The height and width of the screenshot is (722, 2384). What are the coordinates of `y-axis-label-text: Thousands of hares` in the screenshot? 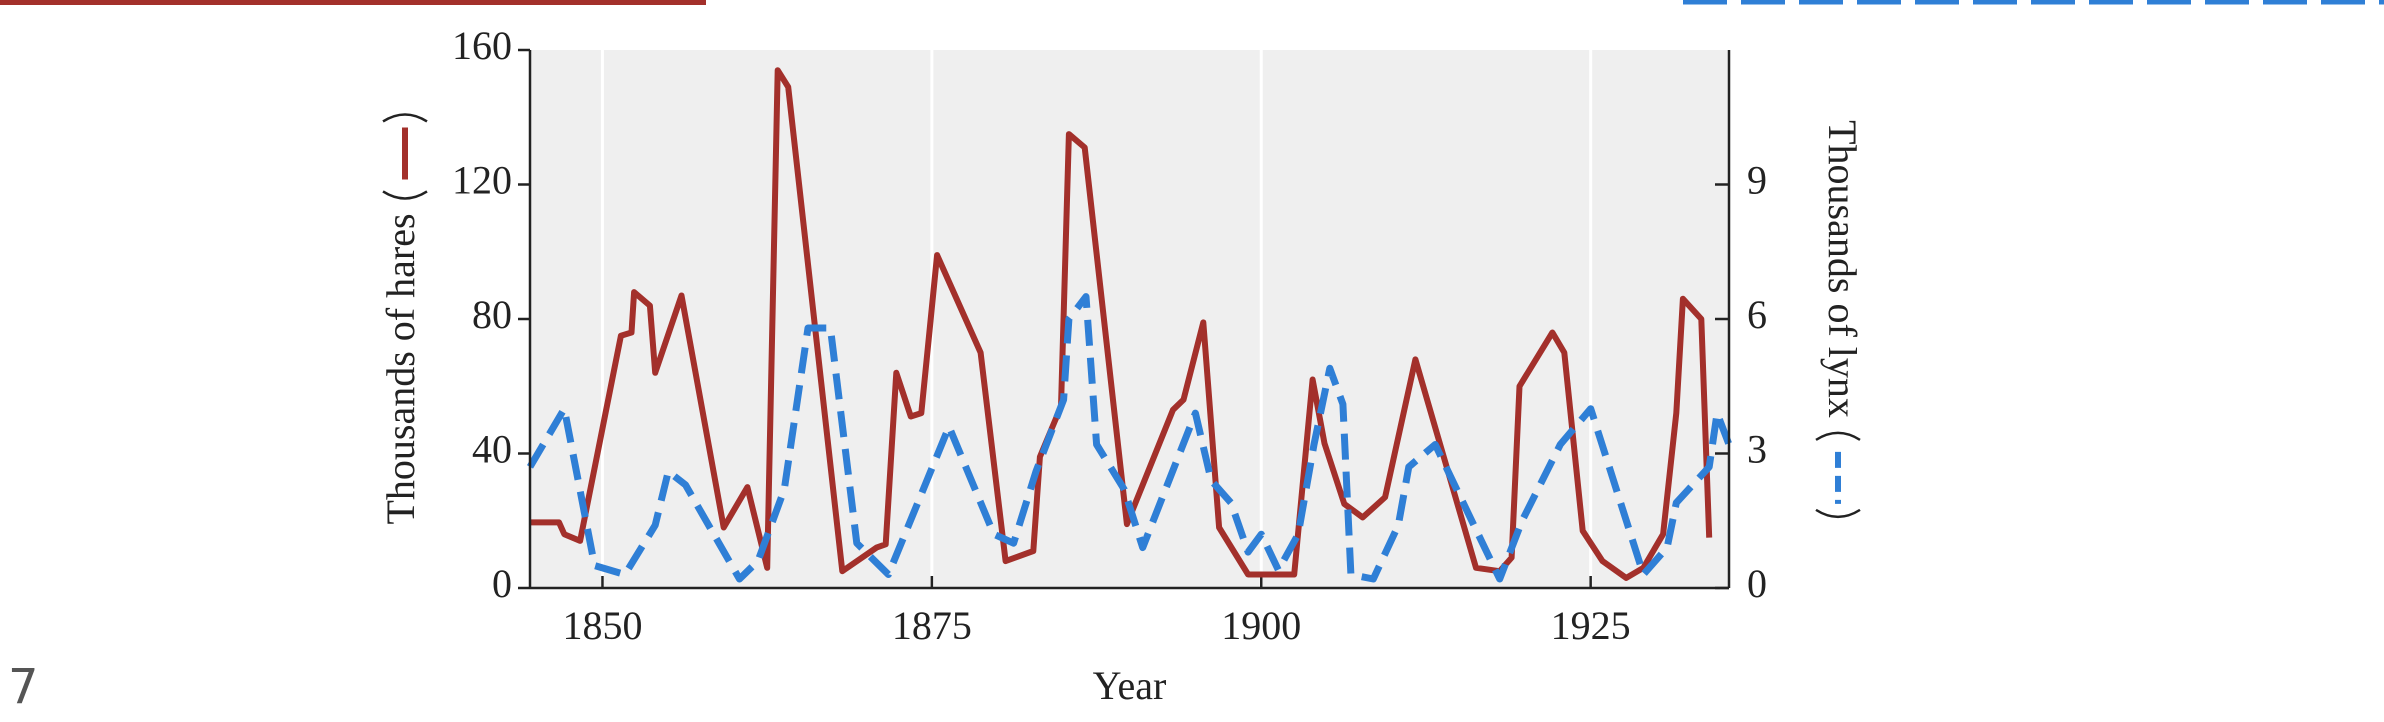 It's located at (400, 368).